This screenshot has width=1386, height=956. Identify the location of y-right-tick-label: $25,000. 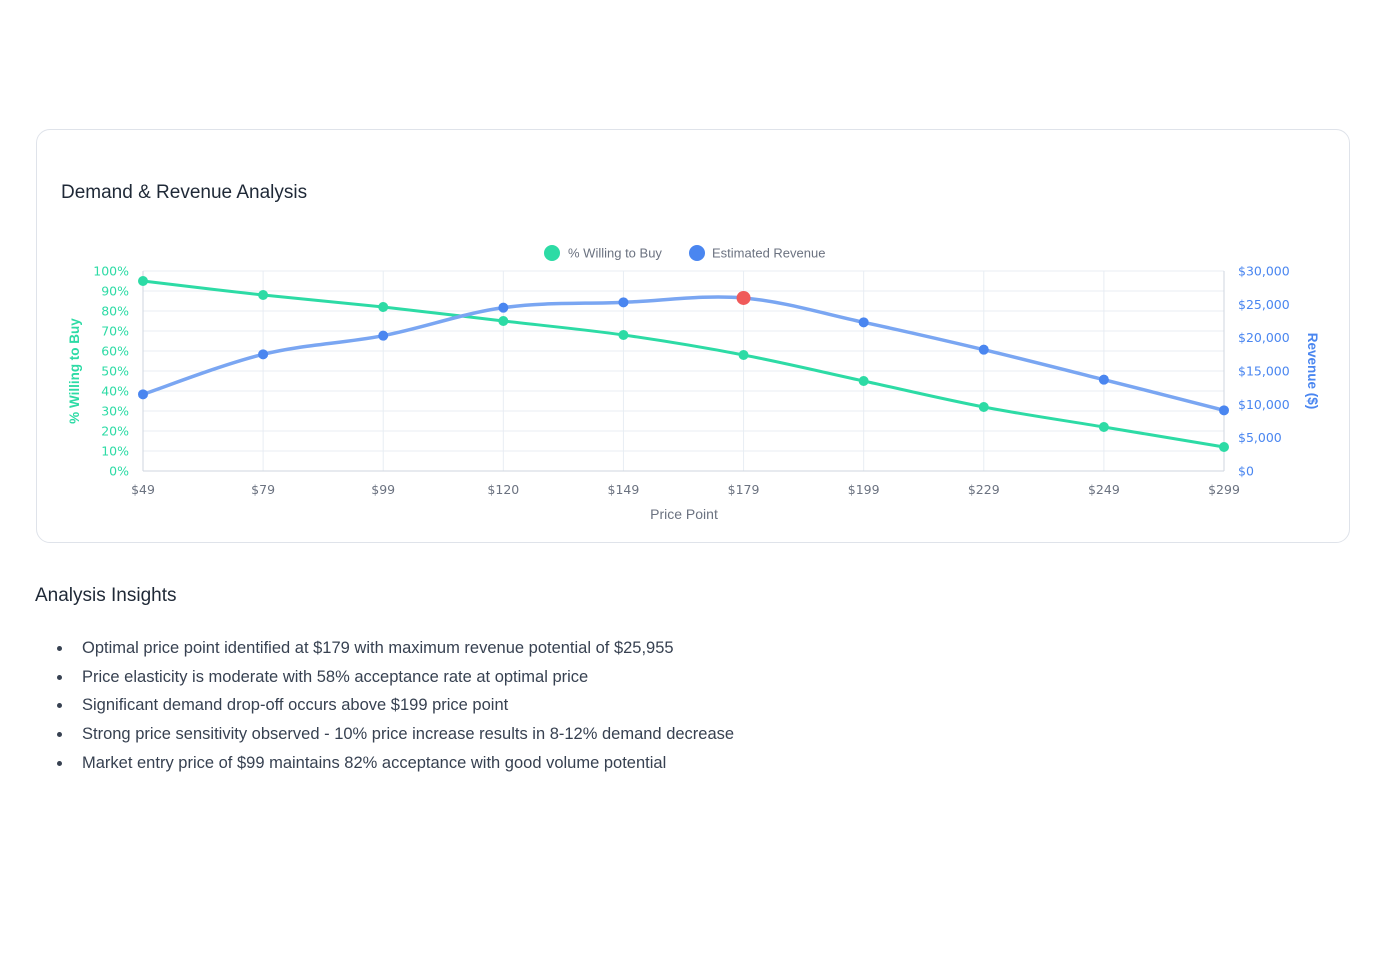
(1264, 304).